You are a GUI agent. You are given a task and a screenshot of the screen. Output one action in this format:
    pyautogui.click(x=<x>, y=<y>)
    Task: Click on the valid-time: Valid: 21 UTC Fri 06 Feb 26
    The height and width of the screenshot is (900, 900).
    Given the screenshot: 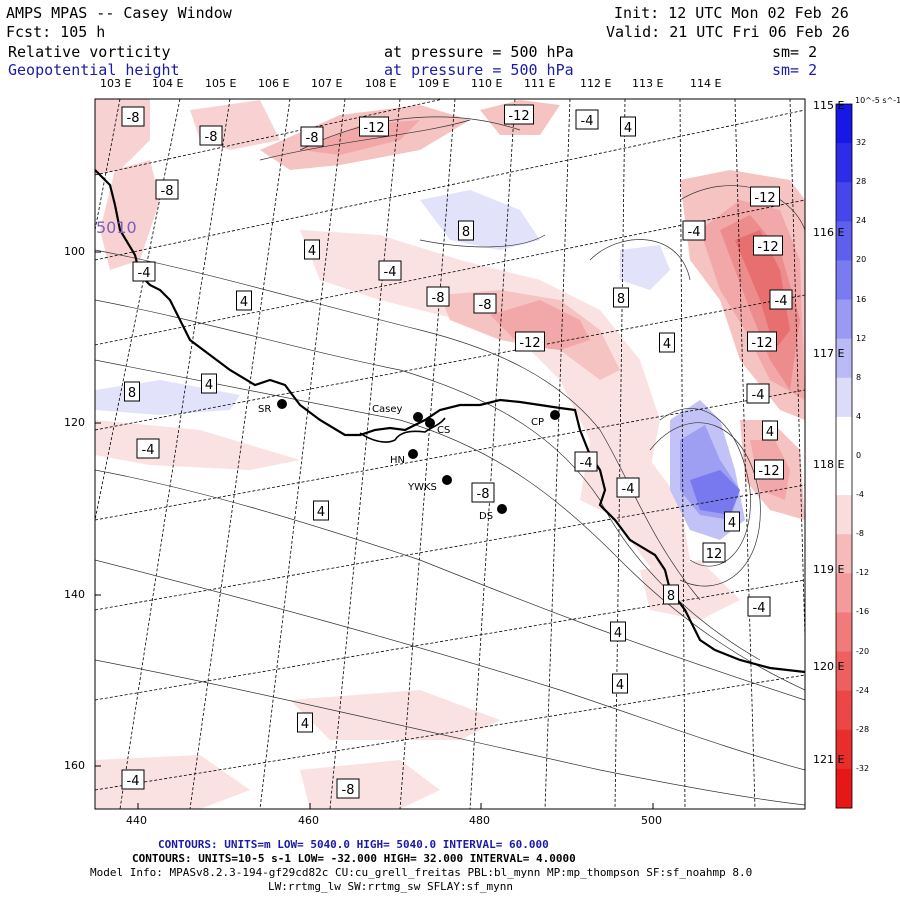 What is the action you would take?
    pyautogui.click(x=728, y=32)
    